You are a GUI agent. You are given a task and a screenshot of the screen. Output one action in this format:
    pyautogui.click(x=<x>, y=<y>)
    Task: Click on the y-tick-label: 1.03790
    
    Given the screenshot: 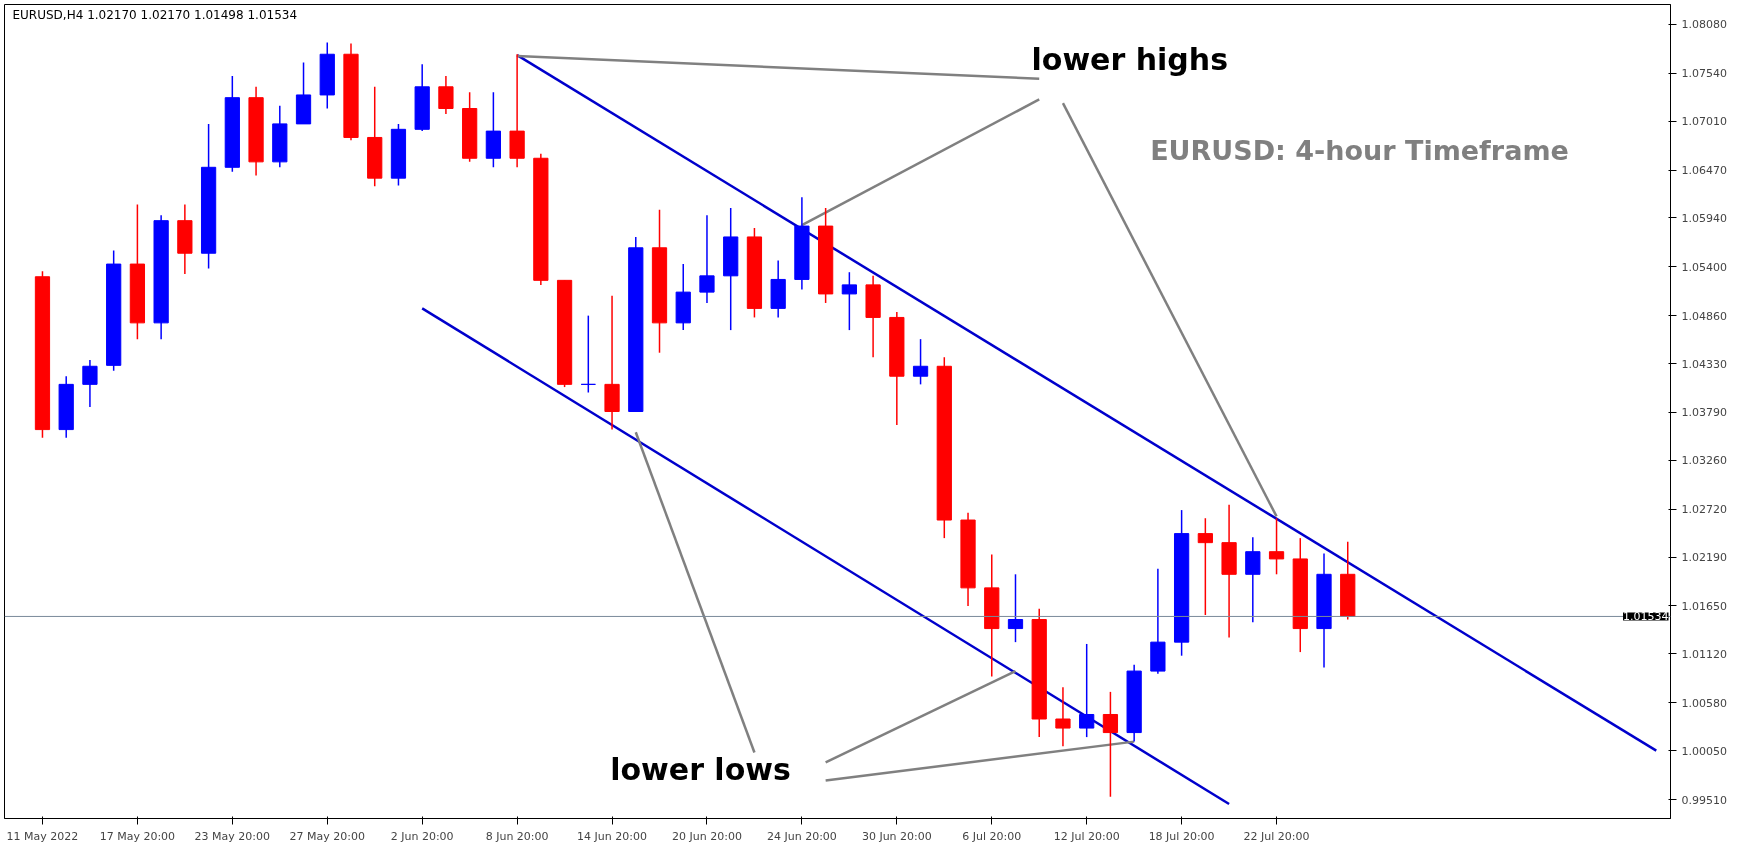 What is the action you would take?
    pyautogui.click(x=1704, y=413)
    